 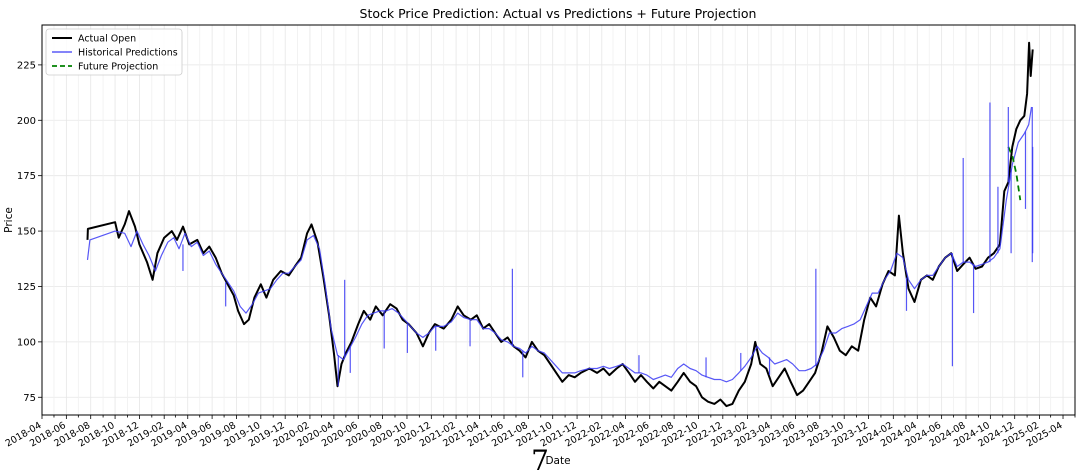 What do you see at coordinates (26, 287) in the screenshot?
I see `y-tick-label: 125` at bounding box center [26, 287].